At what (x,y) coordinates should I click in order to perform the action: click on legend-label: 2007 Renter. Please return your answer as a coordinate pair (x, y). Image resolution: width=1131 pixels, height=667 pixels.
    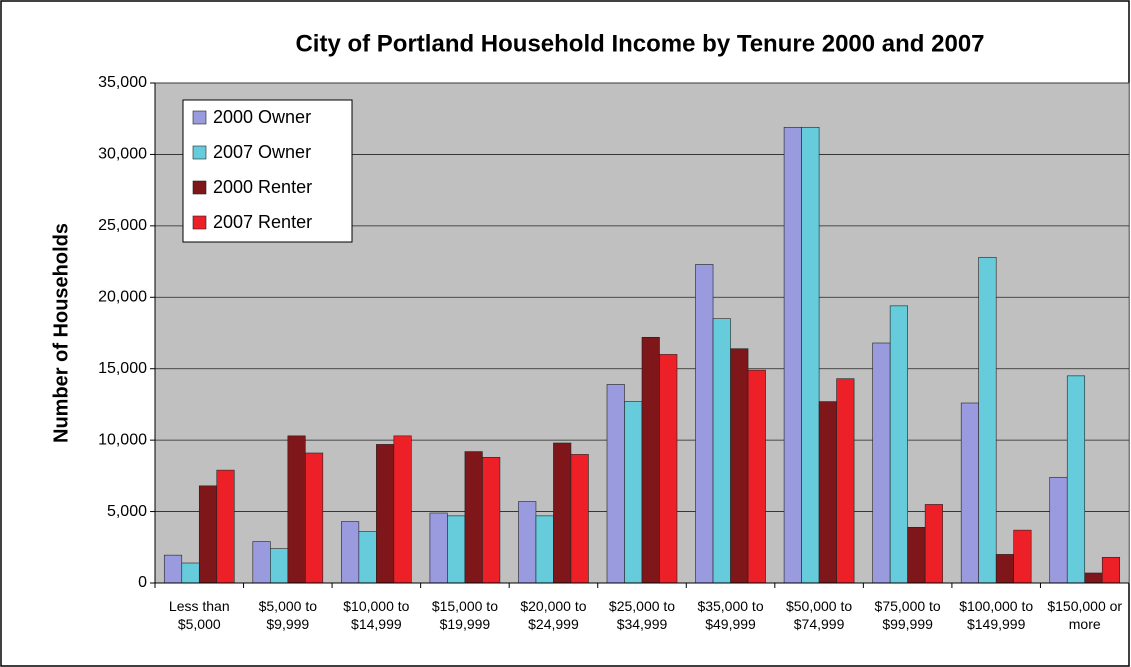
    Looking at the image, I should click on (262, 222).